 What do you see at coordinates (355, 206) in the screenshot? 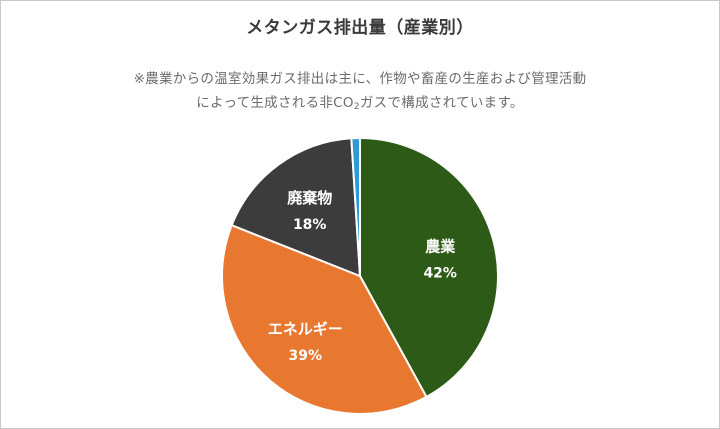
I see `pie-slice-other` at bounding box center [355, 206].